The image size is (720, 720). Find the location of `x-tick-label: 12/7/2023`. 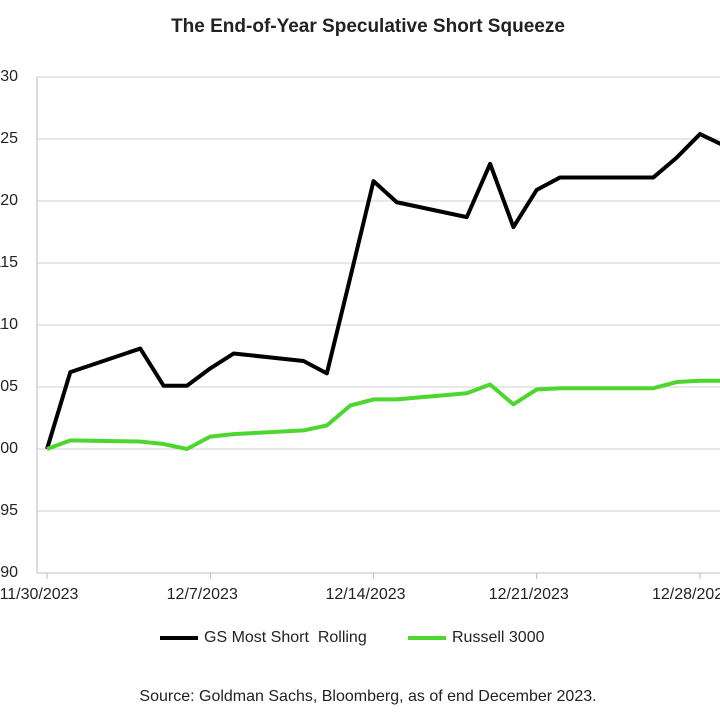

x-tick-label: 12/7/2023 is located at coordinates (202, 594).